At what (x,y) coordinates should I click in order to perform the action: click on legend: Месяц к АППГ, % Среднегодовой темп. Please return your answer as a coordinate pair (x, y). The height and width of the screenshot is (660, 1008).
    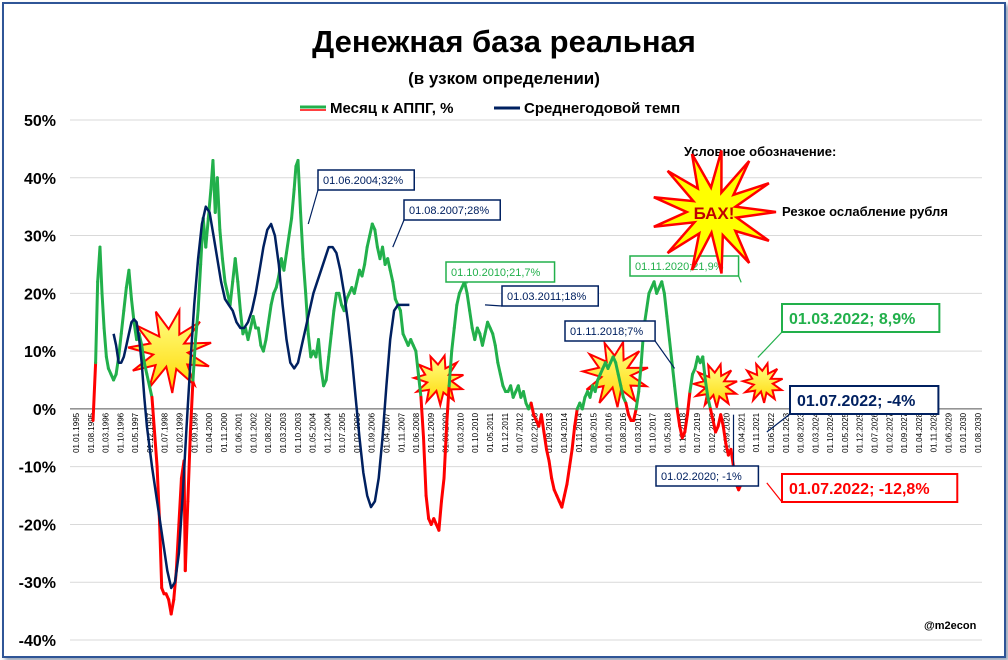
    Looking at the image, I should click on (490, 108).